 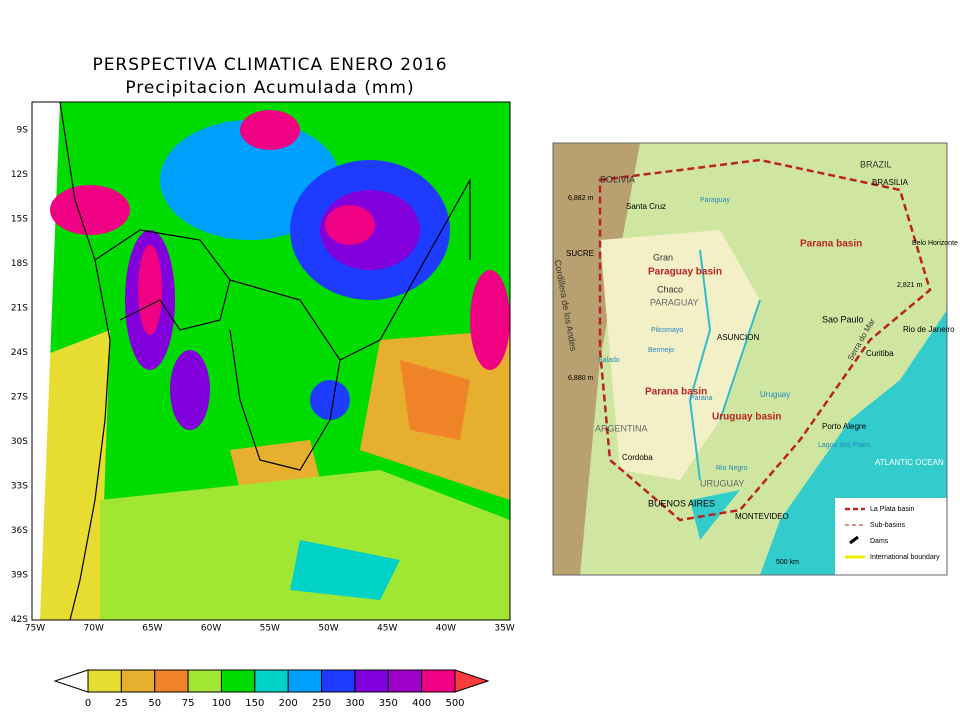 What do you see at coordinates (646, 206) in the screenshot?
I see `place-label: Santa Cruz` at bounding box center [646, 206].